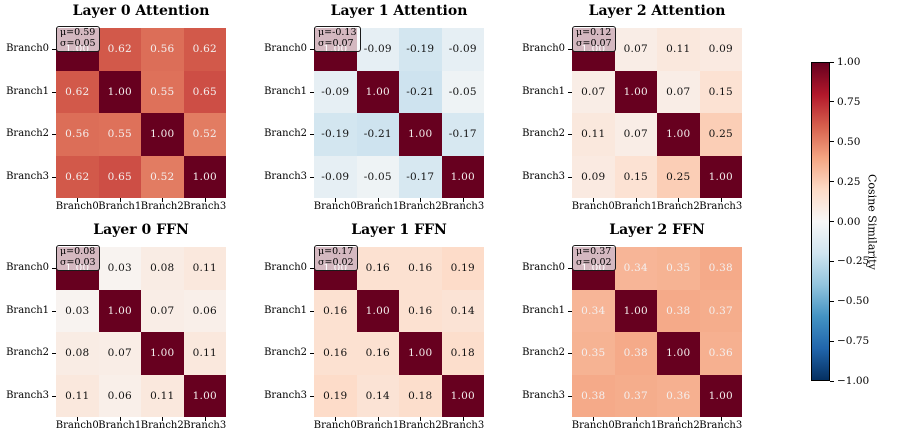 The height and width of the screenshot is (443, 897). Describe the element at coordinates (872, 221) in the screenshot. I see `colorbar-label-wrap: Cosine Similarity` at that location.